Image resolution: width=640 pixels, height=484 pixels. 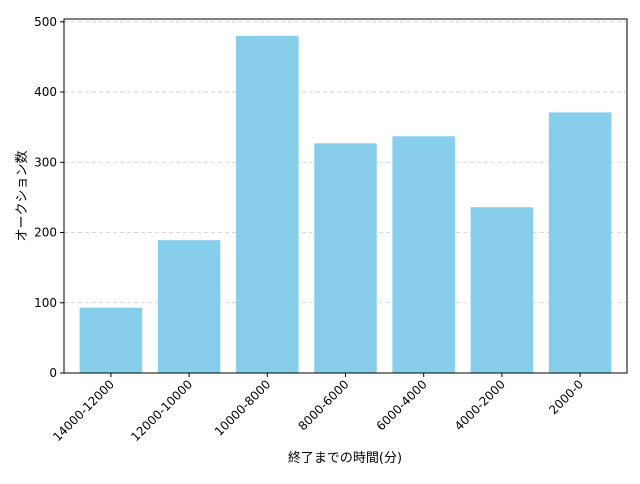 What do you see at coordinates (161, 410) in the screenshot?
I see `x-tick-label: 12000-10000` at bounding box center [161, 410].